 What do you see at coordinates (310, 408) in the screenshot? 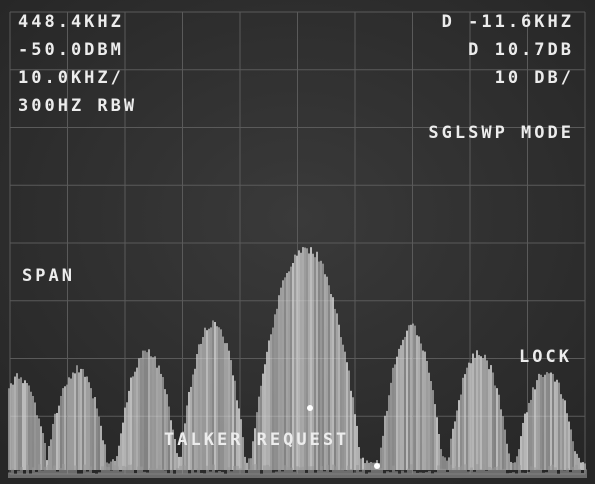
I see `marker` at bounding box center [310, 408].